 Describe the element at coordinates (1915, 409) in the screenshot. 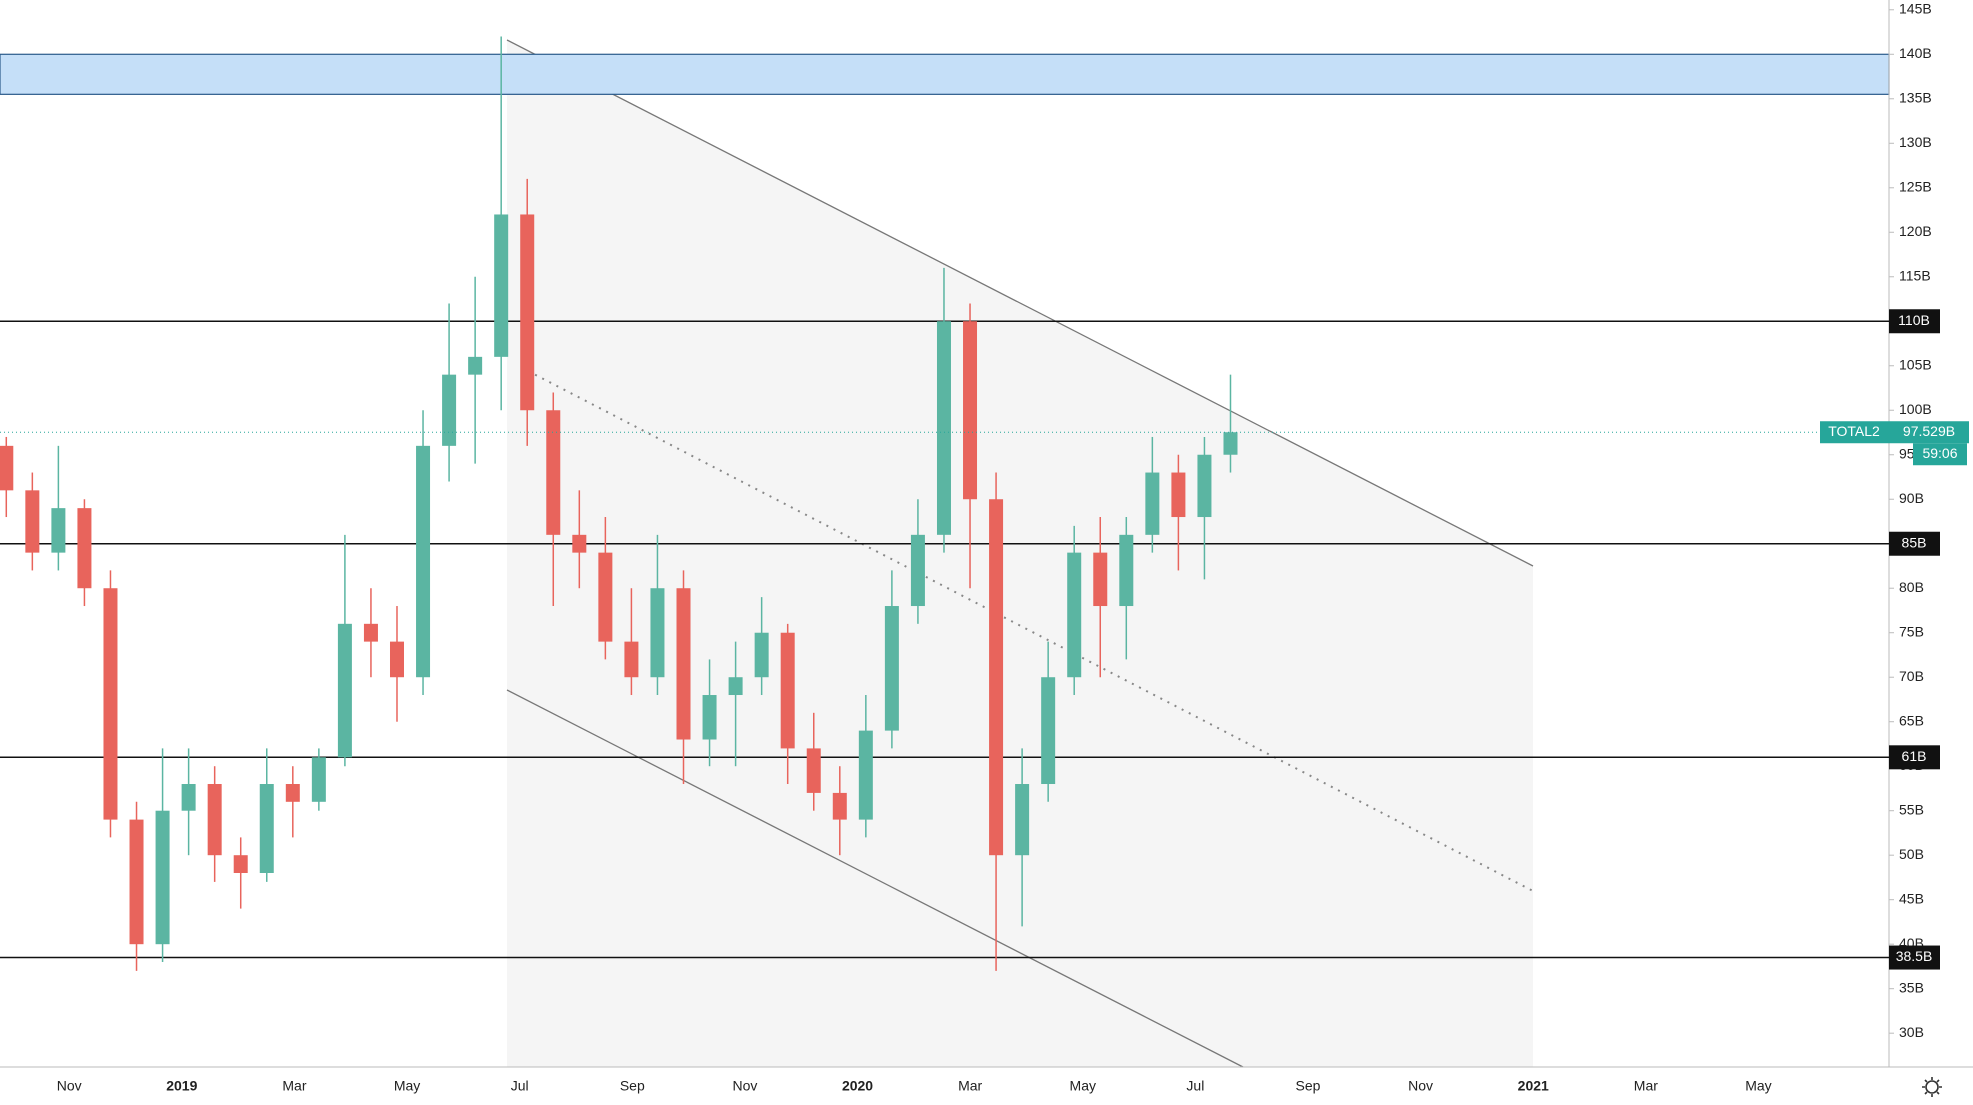

I see `y-tick-label: 100B` at that location.